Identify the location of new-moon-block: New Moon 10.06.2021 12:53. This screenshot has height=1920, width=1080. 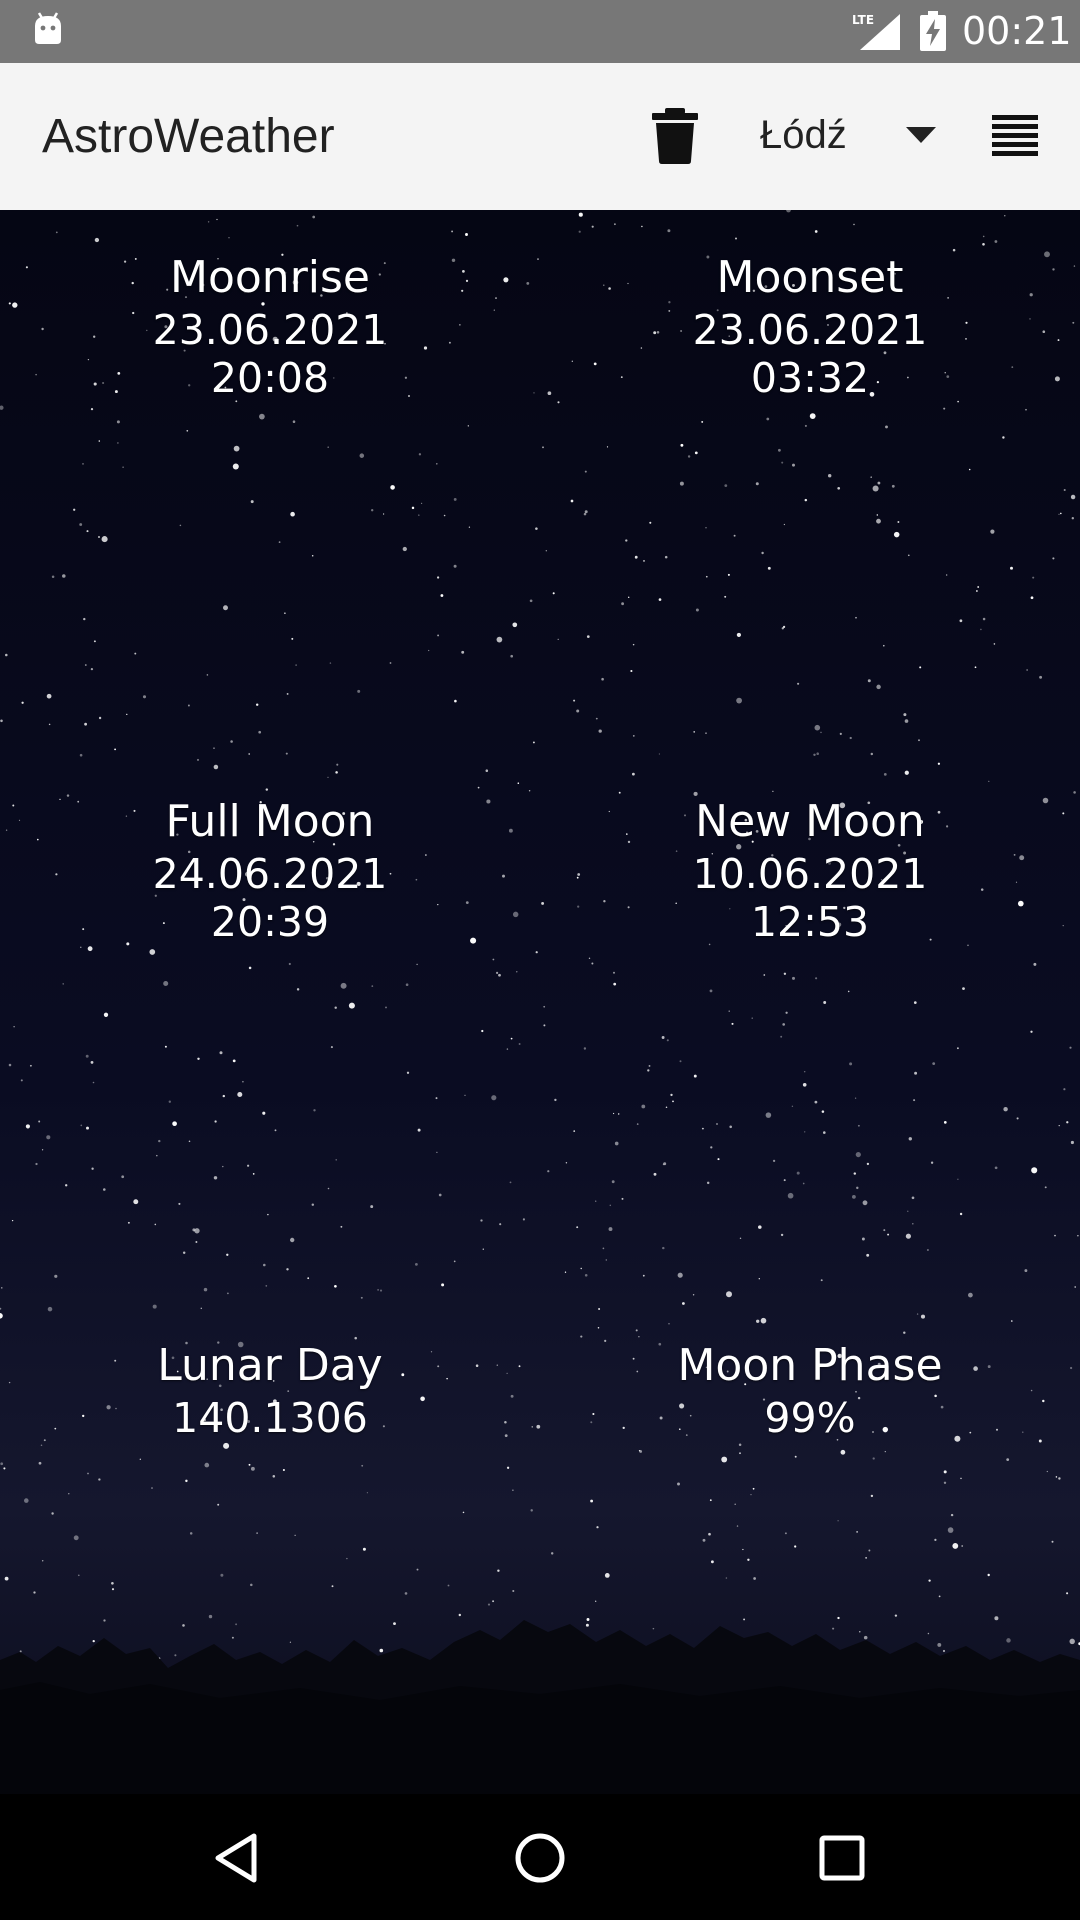
(810, 870).